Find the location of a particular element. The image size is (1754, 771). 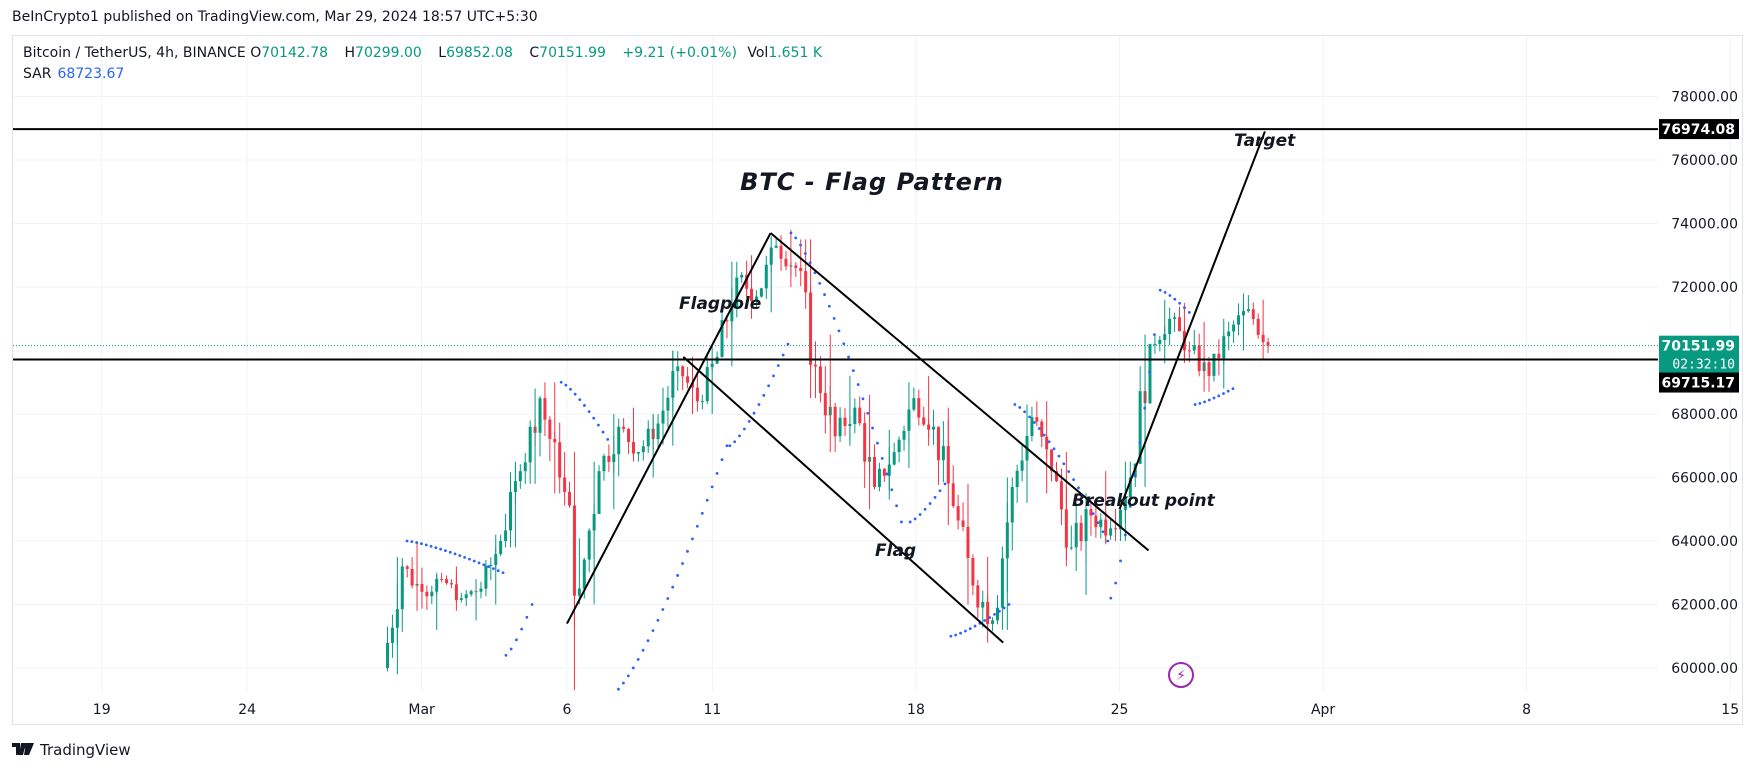

sar-value: 68723.67 is located at coordinates (91, 74).